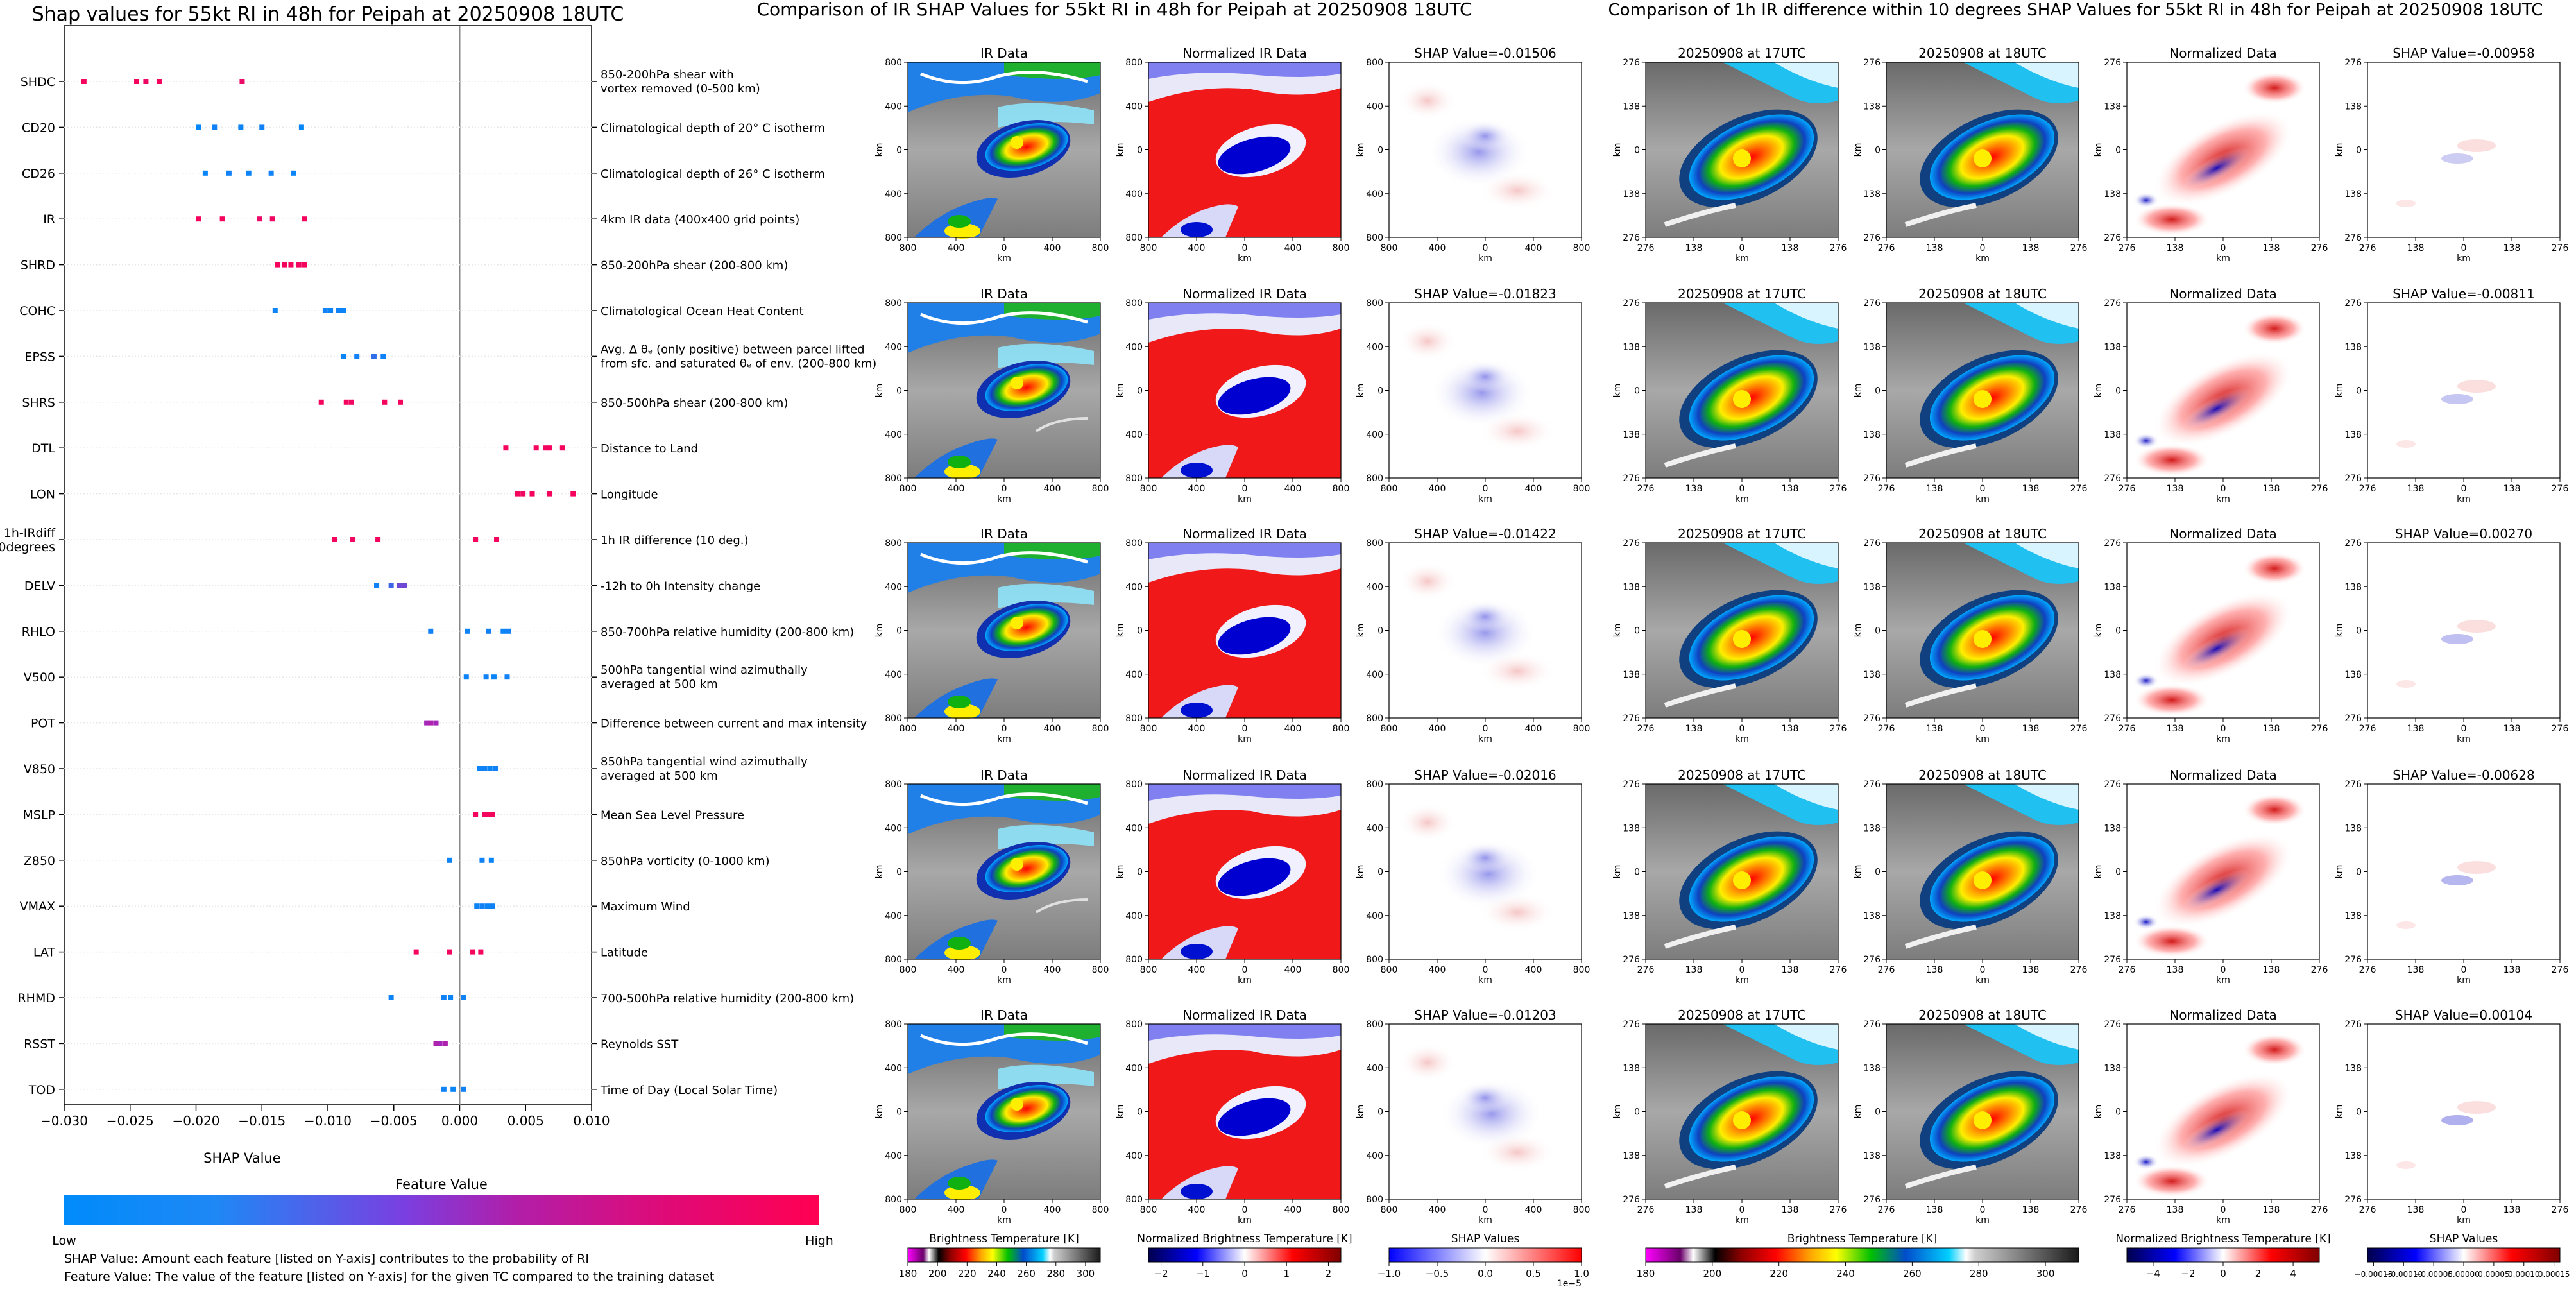 This screenshot has width=2576, height=1289. I want to click on normalized-sw-core, so click(1197, 229).